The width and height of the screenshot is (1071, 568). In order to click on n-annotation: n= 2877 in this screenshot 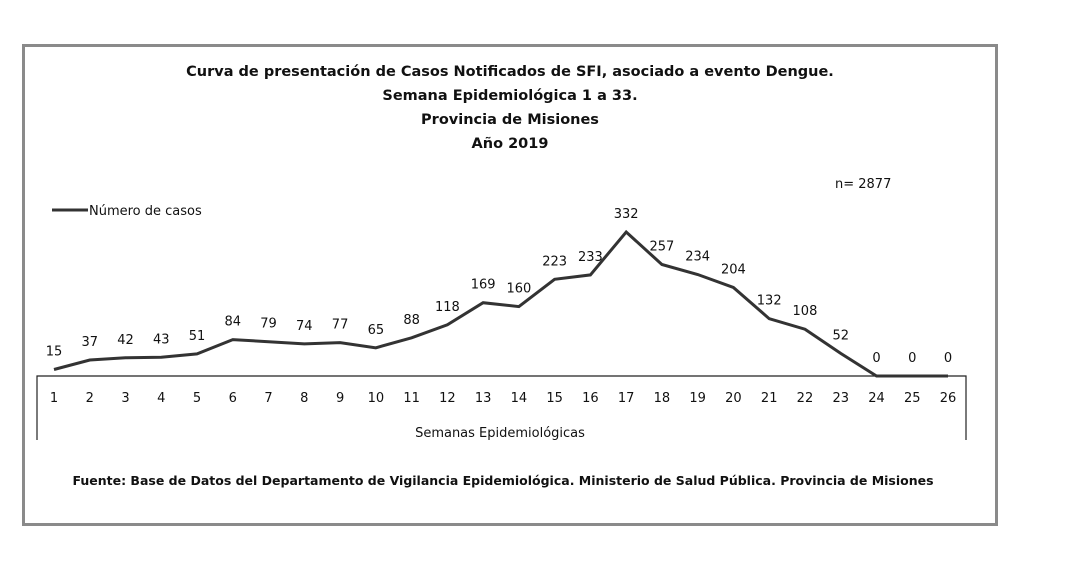, I will do `click(863, 184)`.